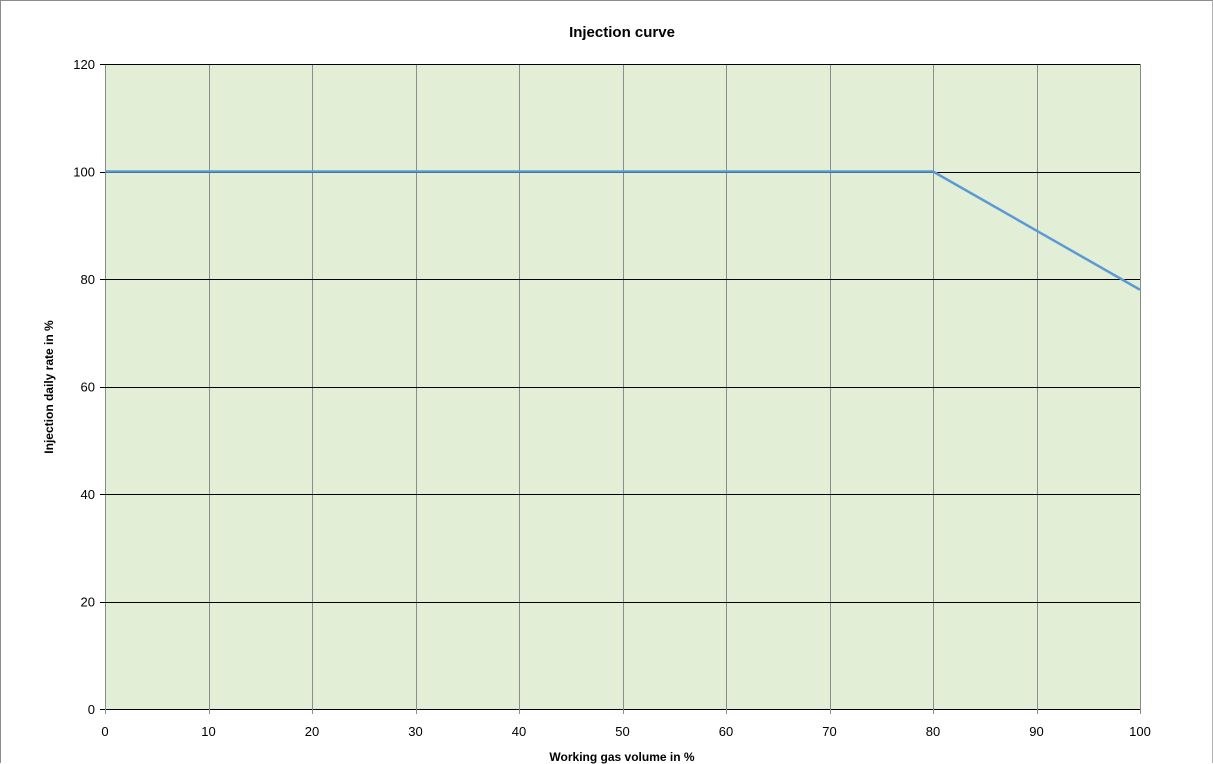 The image size is (1213, 764). I want to click on series-layer, so click(623, 230).